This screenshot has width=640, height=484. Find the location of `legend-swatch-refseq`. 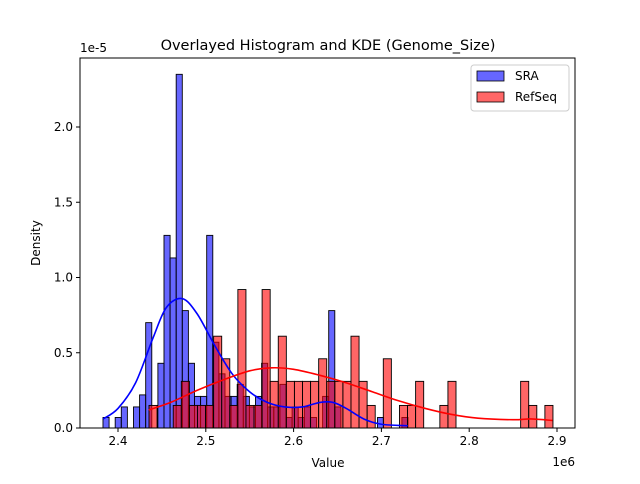

legend-swatch-refseq is located at coordinates (490, 97).